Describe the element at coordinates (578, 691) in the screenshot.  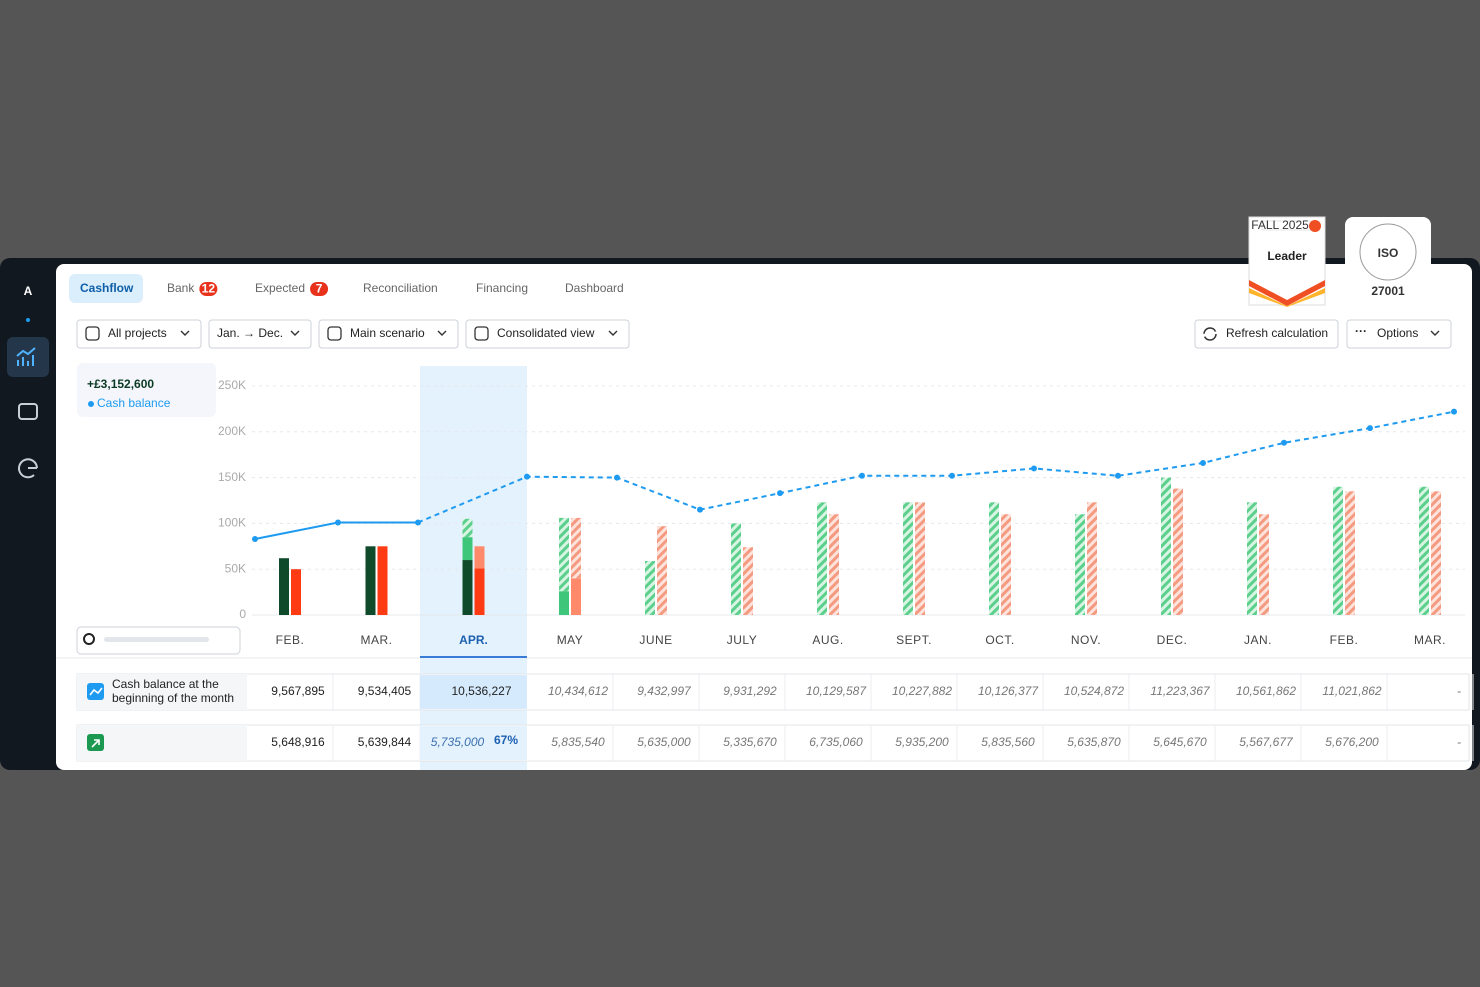
I see `cell-value: 10,434,612` at that location.